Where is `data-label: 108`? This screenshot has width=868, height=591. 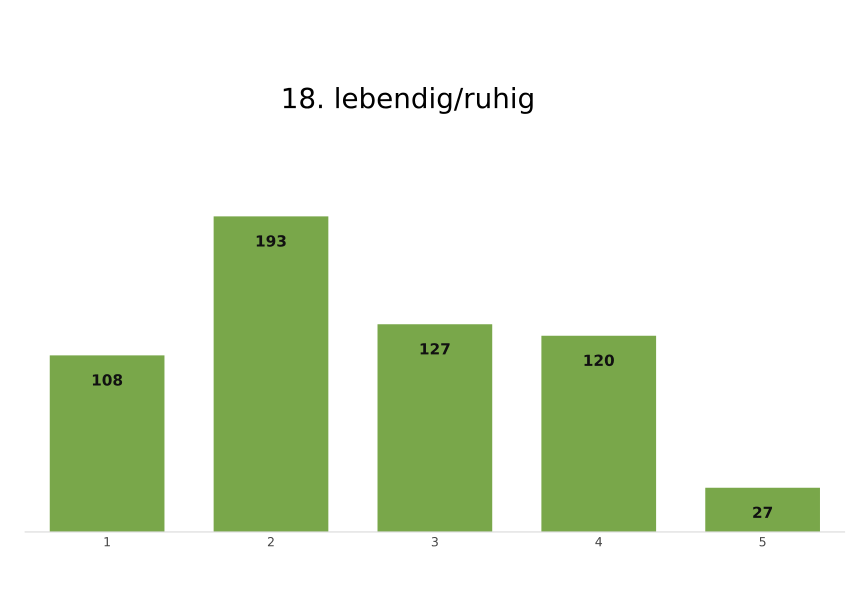 data-label: 108 is located at coordinates (107, 380).